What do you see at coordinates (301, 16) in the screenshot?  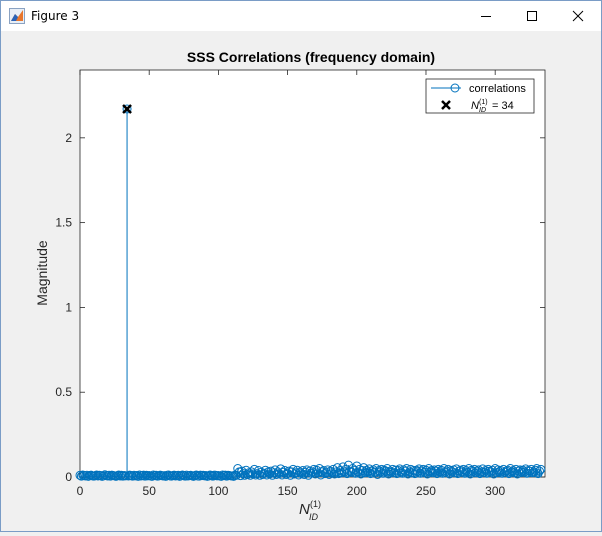 I see `title-bar: Figure 3` at bounding box center [301, 16].